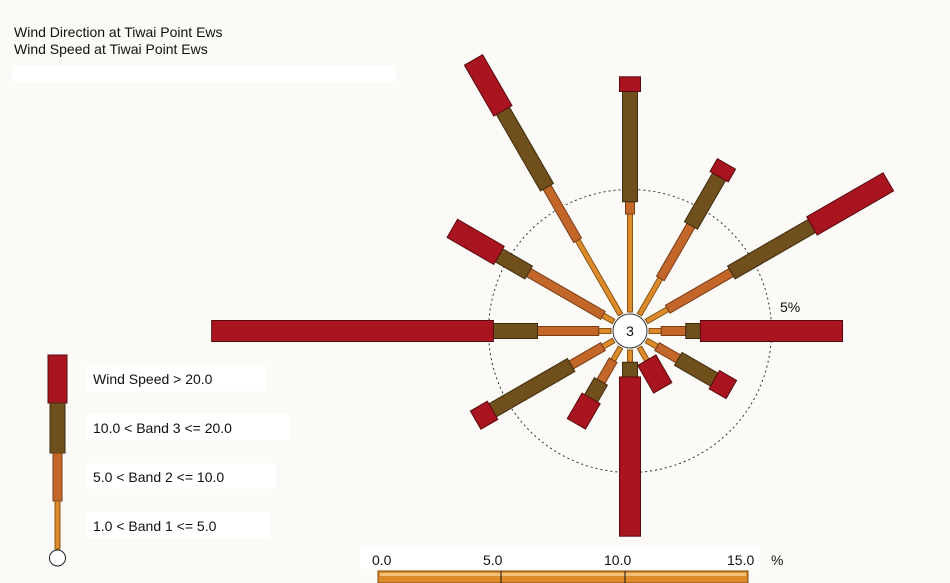  I want to click on petal-330-band2, so click(562, 214).